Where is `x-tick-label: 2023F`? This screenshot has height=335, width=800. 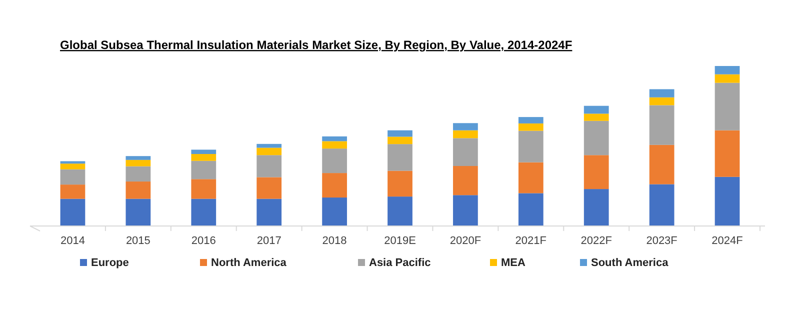 x-tick-label: 2023F is located at coordinates (662, 241).